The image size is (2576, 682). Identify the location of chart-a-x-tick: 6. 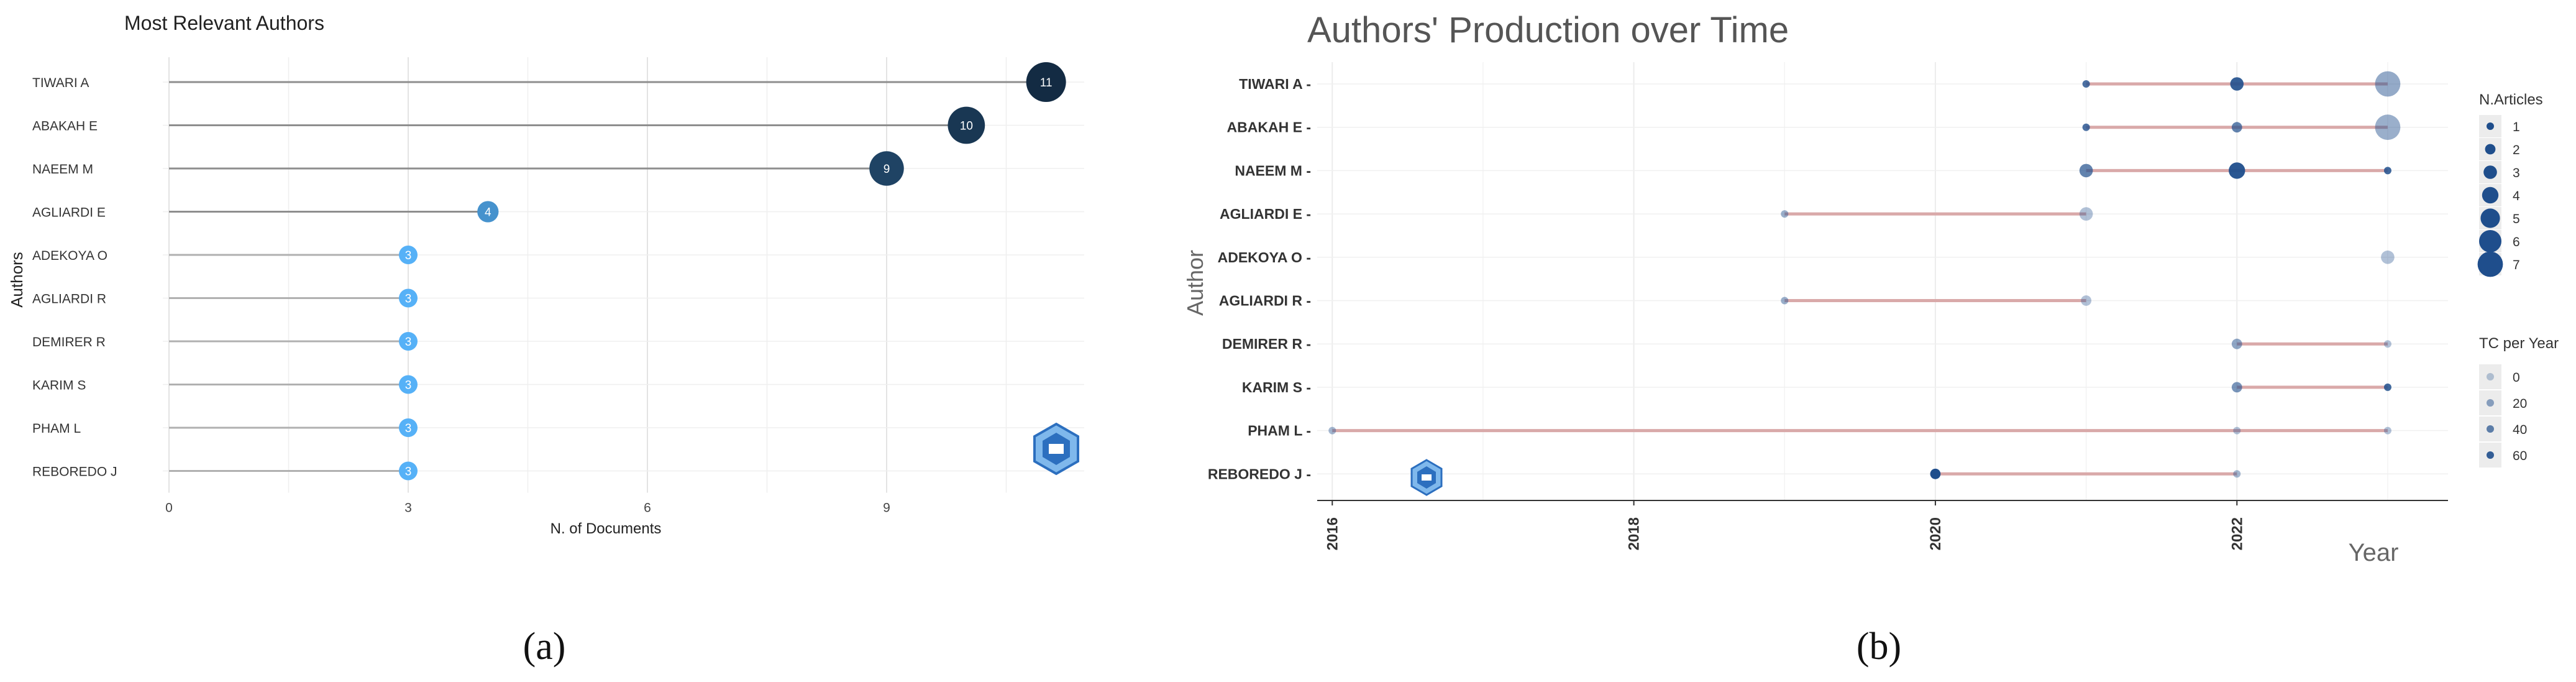
(647, 508).